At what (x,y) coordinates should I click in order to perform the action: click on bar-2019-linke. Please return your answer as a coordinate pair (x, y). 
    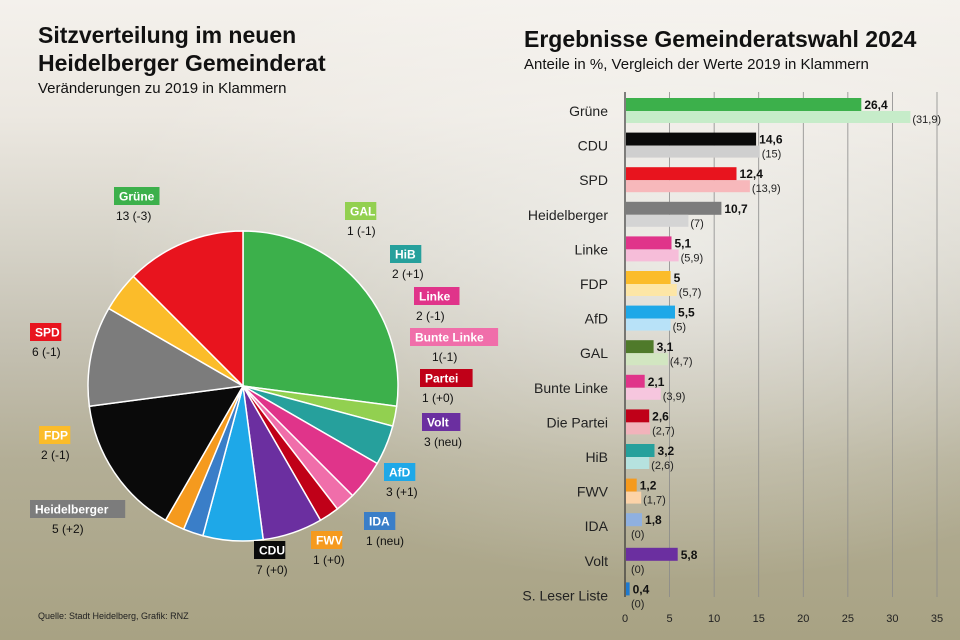
    Looking at the image, I should click on (652, 255).